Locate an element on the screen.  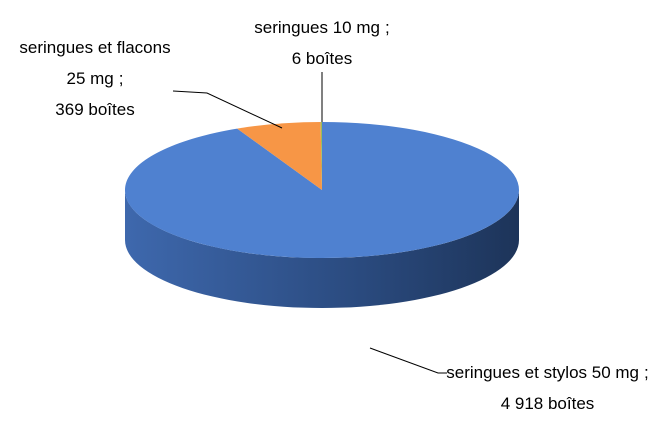
data-label: seringues et flacons 25 mg; 369 boîtes is located at coordinates (95, 78).